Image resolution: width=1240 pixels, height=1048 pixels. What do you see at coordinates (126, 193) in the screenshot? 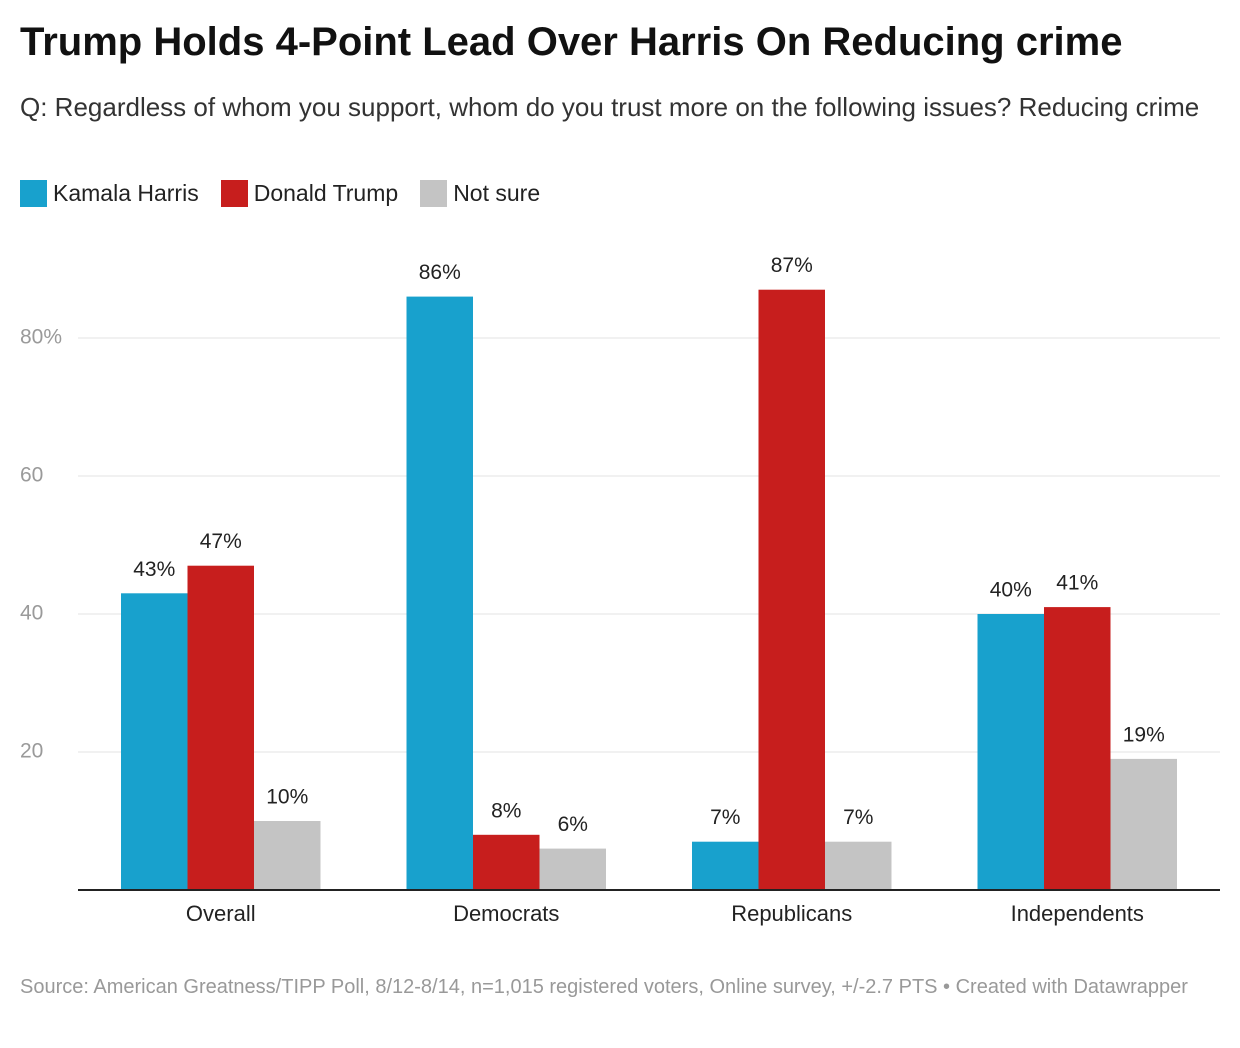
I see `legend-label: Kamala Harris` at bounding box center [126, 193].